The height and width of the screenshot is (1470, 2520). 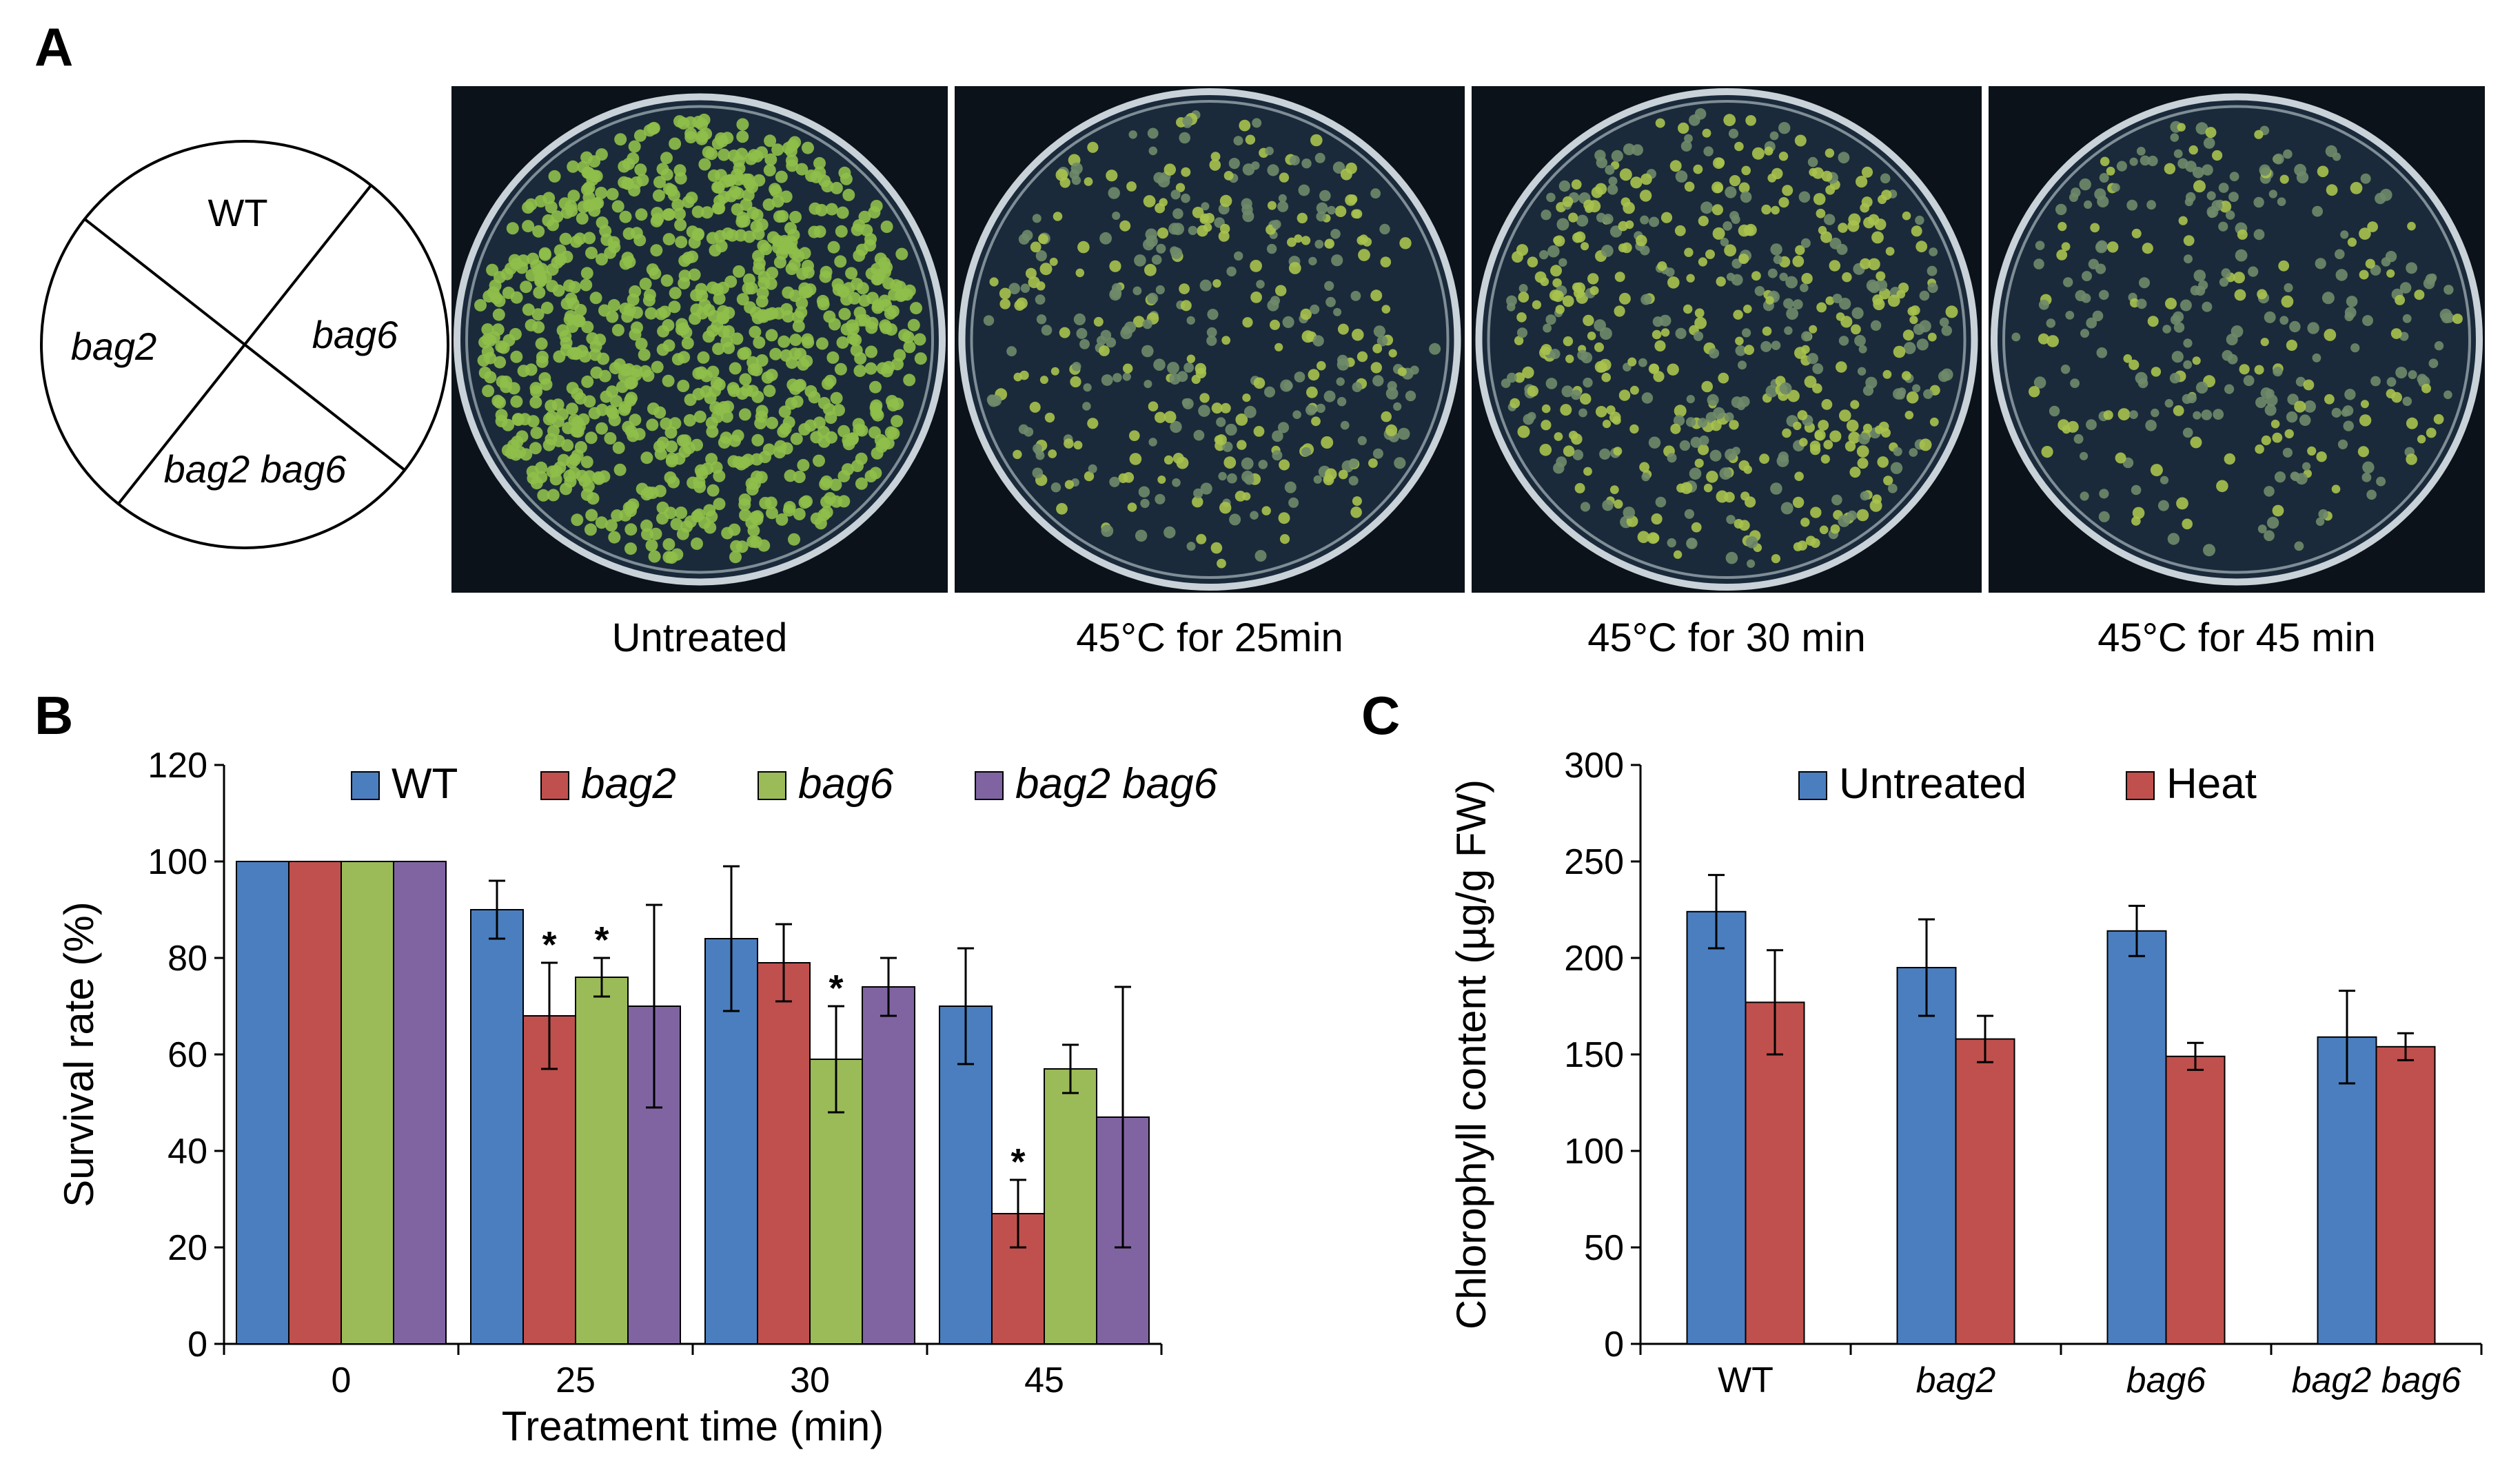 What do you see at coordinates (700, 637) in the screenshot?
I see `photo-caption: Untreated` at bounding box center [700, 637].